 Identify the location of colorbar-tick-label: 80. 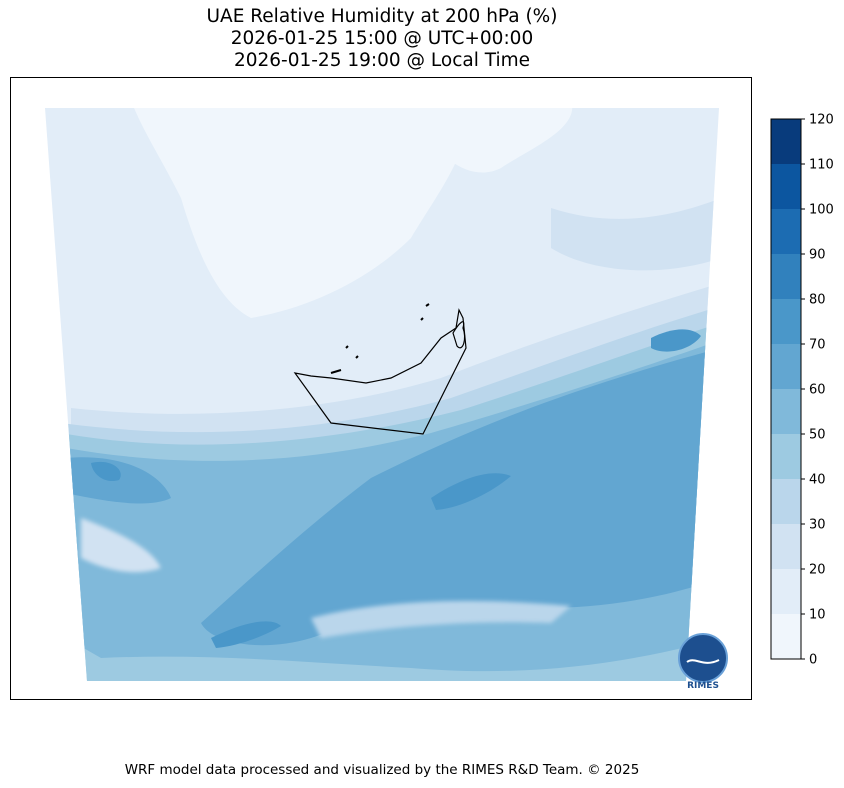
(817, 300).